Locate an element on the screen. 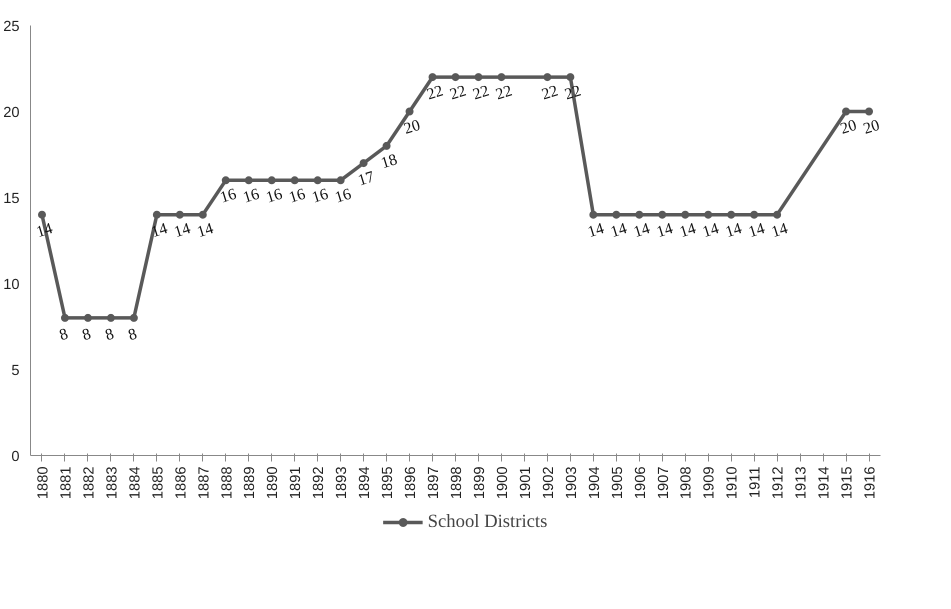 The height and width of the screenshot is (609, 951). x-tick-label: 1880 is located at coordinates (43, 483).